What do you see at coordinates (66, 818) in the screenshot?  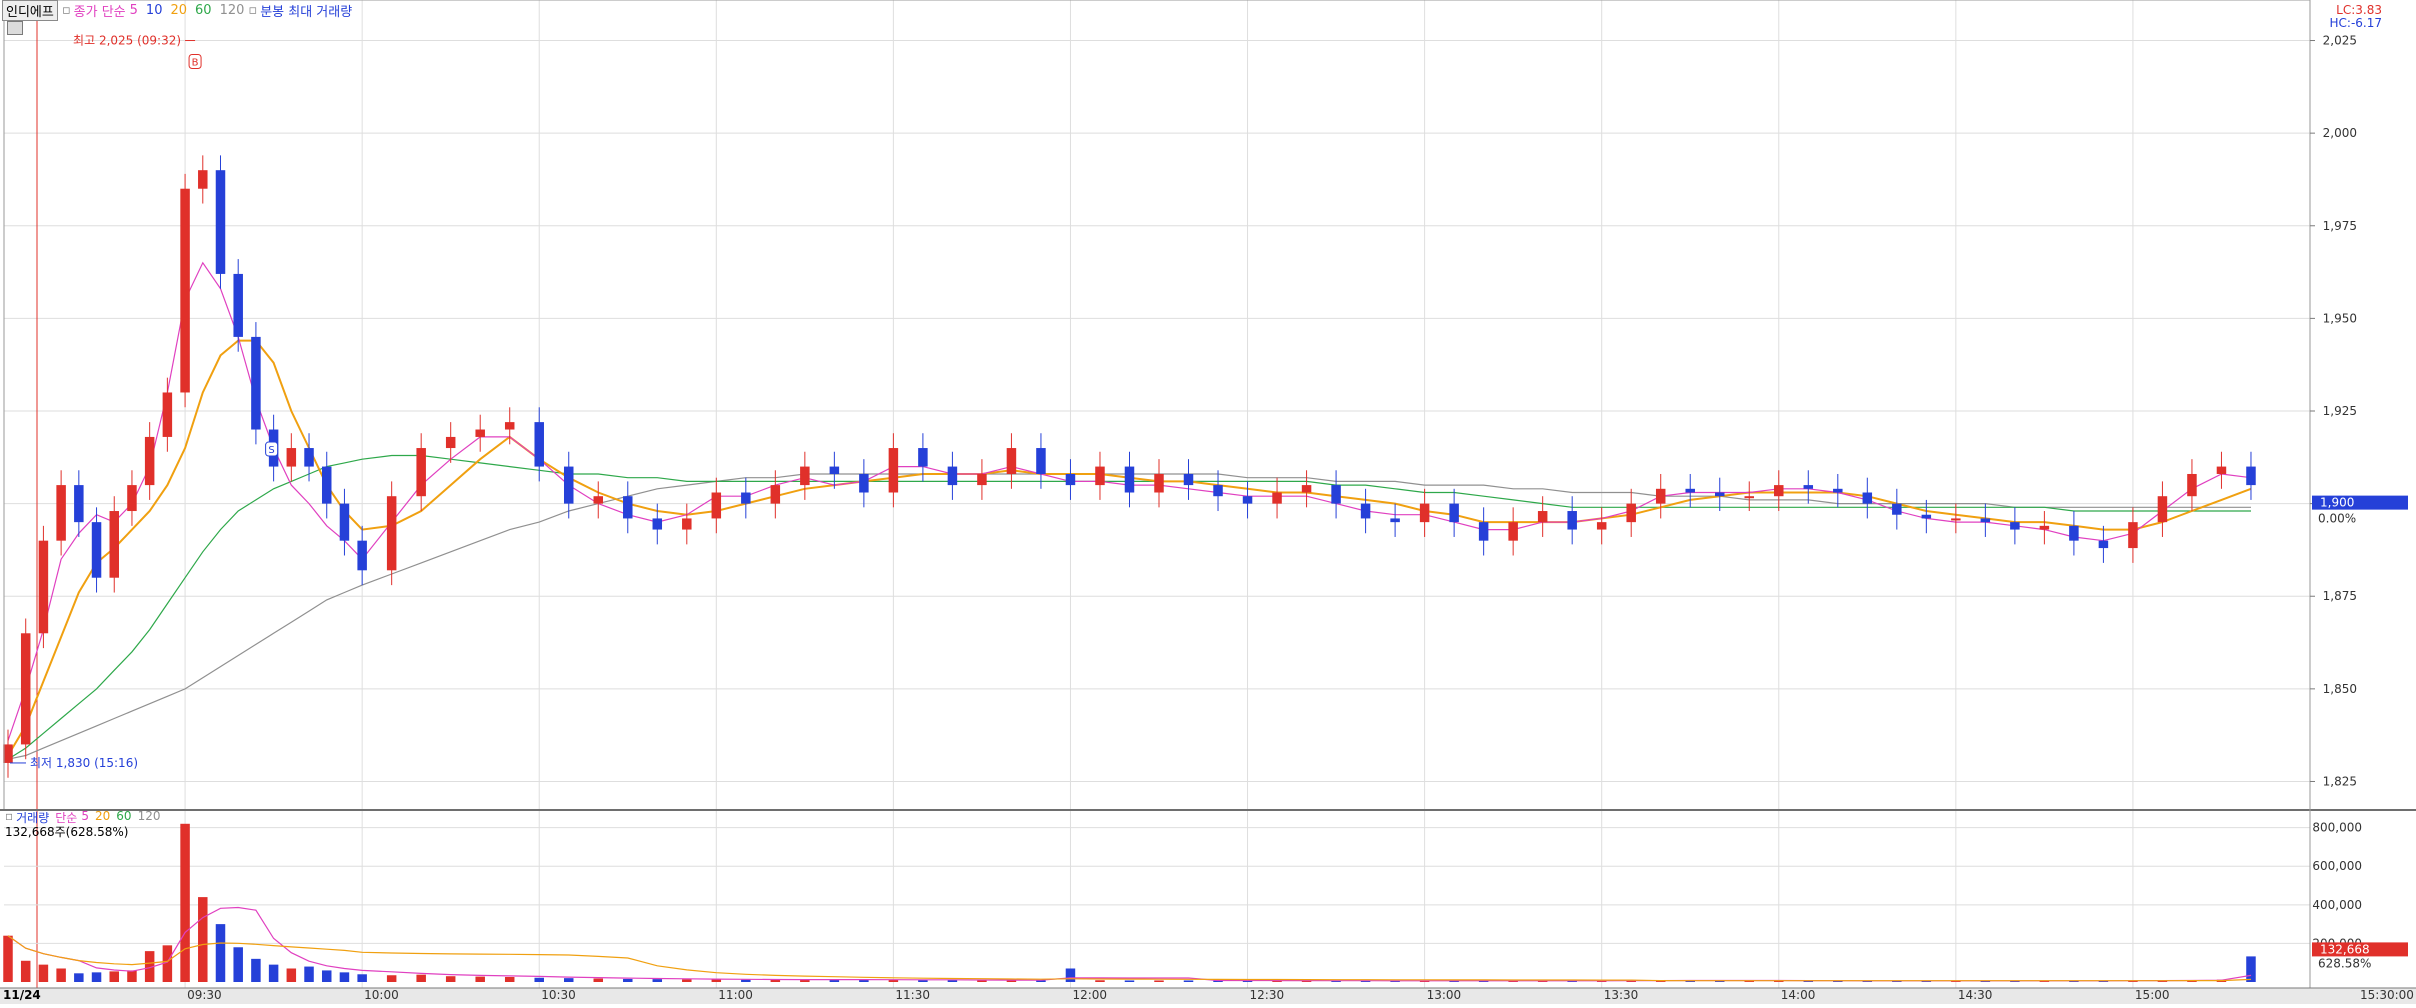 I see `volume-ma-label: 단순` at bounding box center [66, 818].